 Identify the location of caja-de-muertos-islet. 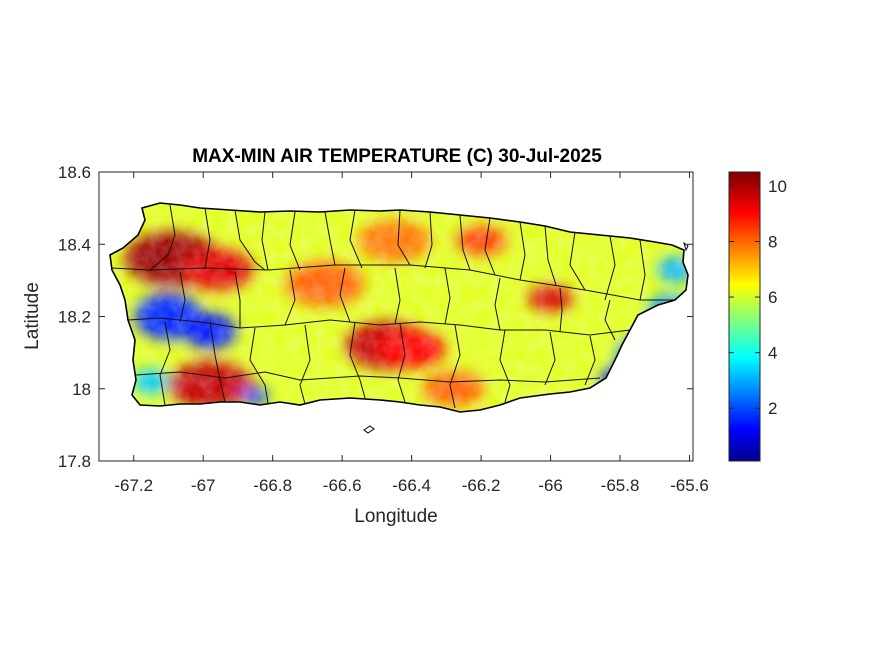
(369, 429).